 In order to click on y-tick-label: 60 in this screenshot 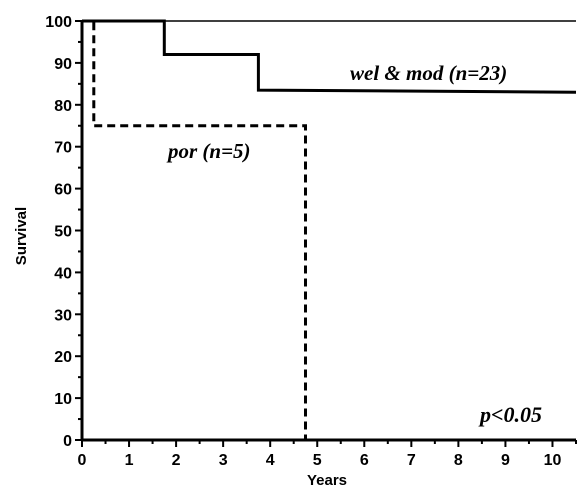, I will do `click(63, 190)`.